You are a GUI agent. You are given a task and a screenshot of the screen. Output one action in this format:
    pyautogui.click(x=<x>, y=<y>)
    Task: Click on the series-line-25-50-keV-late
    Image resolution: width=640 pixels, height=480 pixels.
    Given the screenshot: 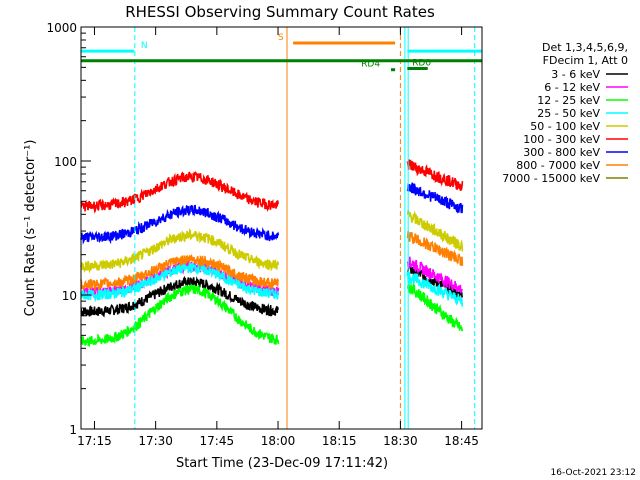 What is the action you would take?
    pyautogui.click(x=435, y=289)
    